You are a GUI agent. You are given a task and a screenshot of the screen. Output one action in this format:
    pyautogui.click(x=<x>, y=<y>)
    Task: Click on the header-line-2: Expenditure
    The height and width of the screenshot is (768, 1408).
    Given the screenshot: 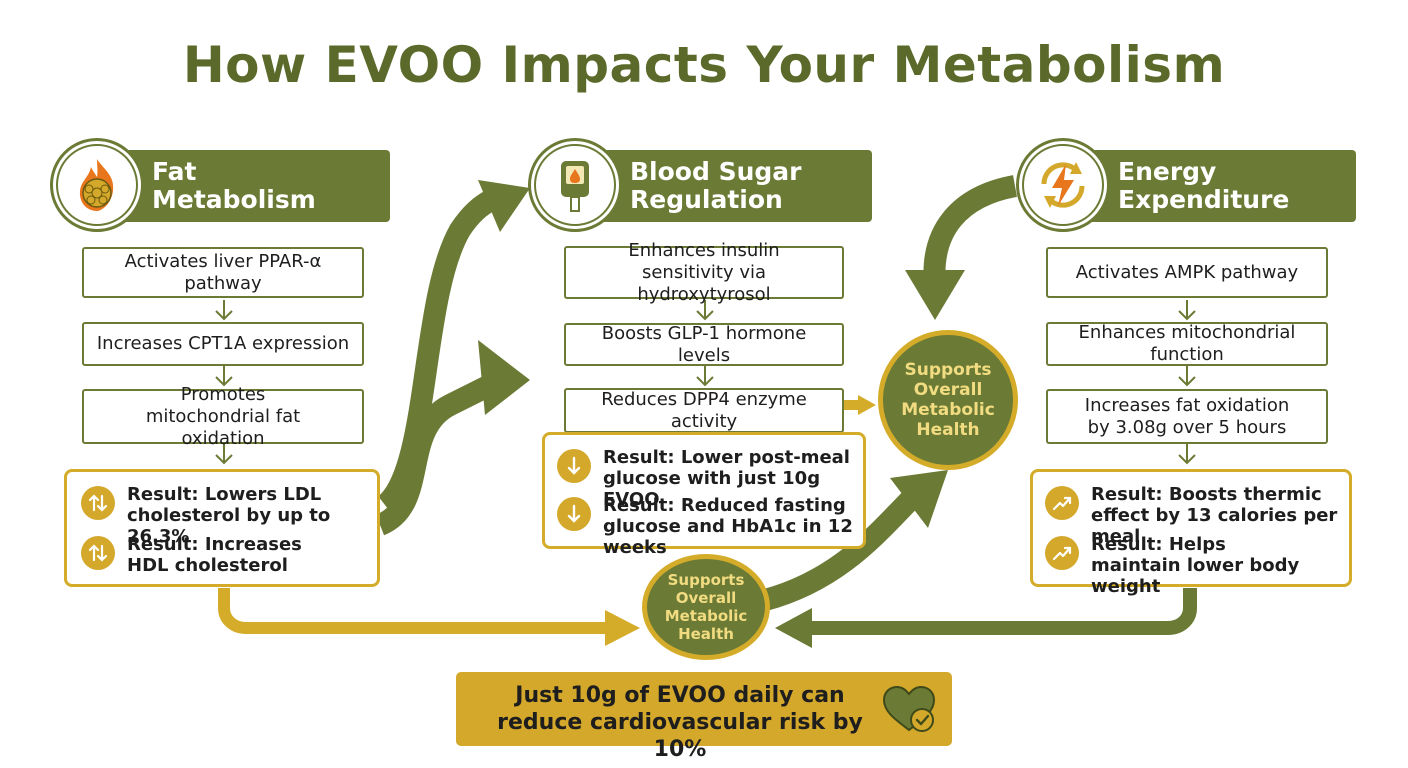 What is the action you would take?
    pyautogui.click(x=1204, y=199)
    